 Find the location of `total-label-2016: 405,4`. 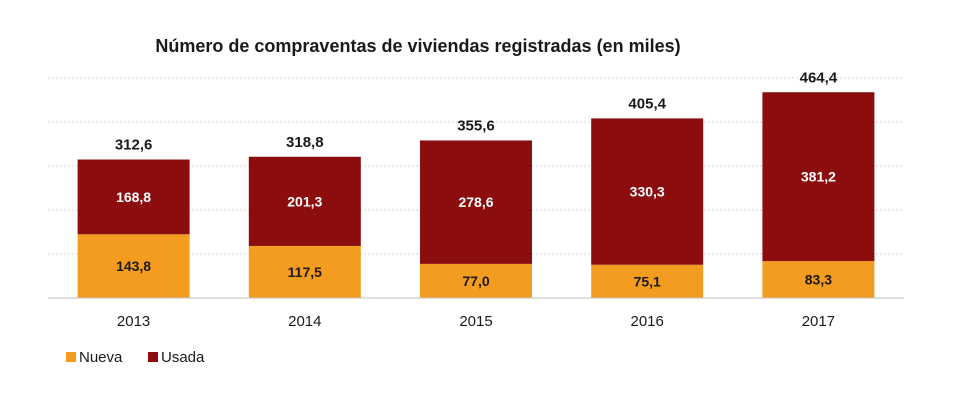

total-label-2016: 405,4 is located at coordinates (647, 103).